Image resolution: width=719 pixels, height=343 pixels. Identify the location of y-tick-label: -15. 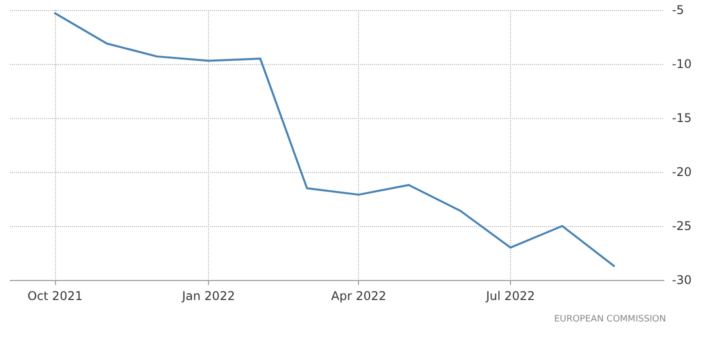
(682, 118).